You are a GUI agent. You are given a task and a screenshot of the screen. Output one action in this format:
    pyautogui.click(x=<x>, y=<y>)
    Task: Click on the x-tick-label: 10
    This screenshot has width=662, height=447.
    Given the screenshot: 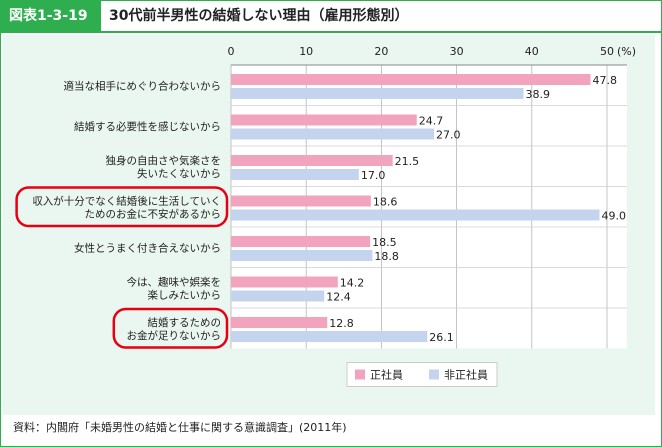 What is the action you would take?
    pyautogui.click(x=306, y=51)
    